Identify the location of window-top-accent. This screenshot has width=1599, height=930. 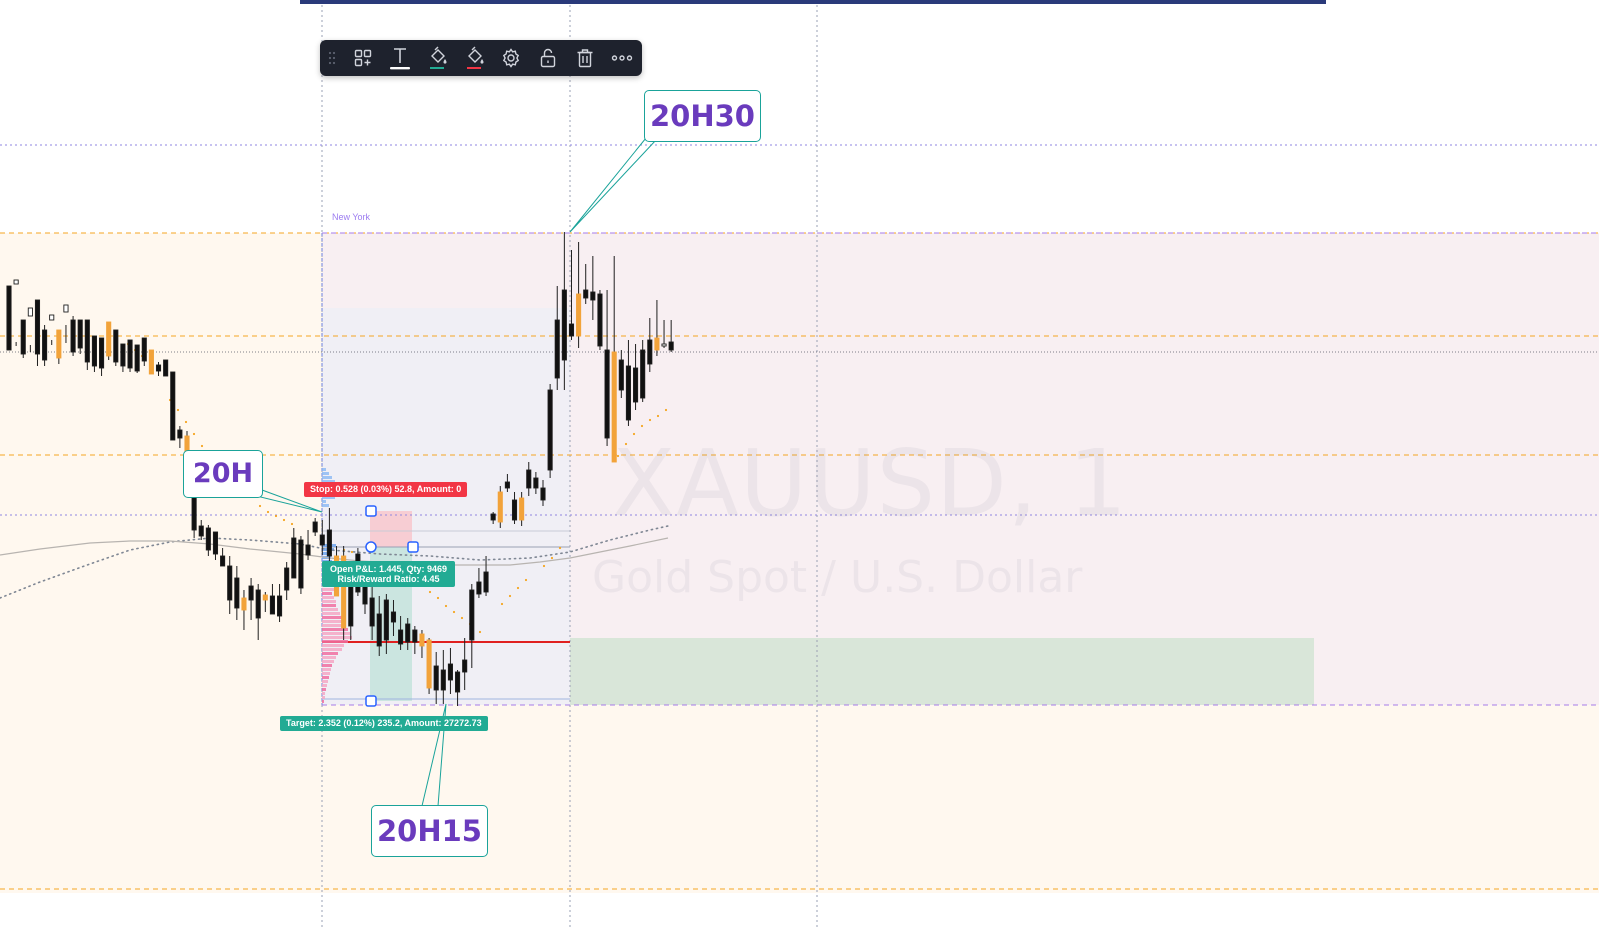
(813, 2).